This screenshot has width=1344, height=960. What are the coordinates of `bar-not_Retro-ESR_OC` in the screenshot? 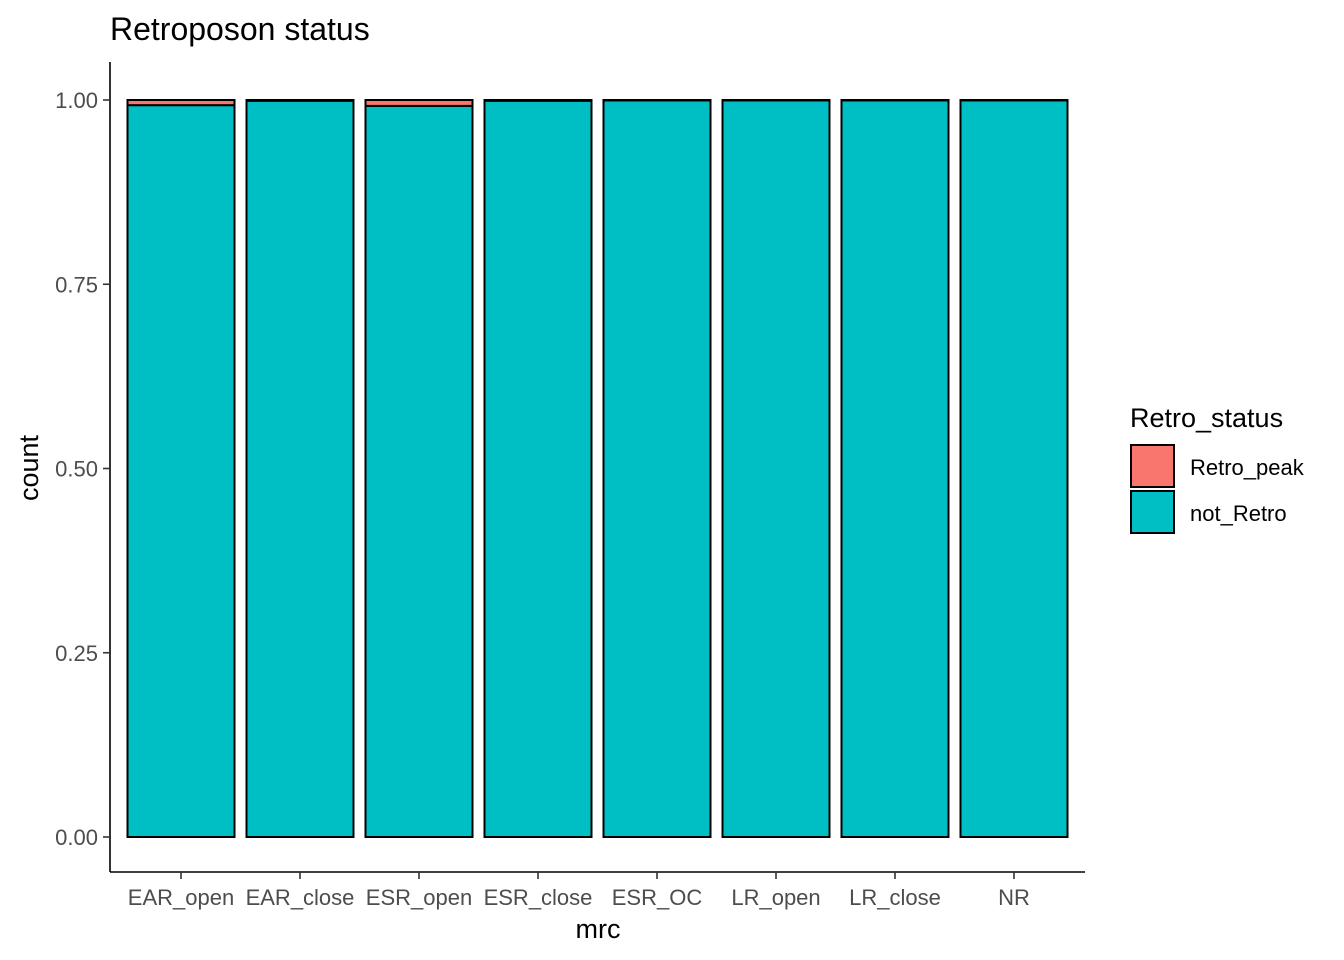 It's located at (657, 468).